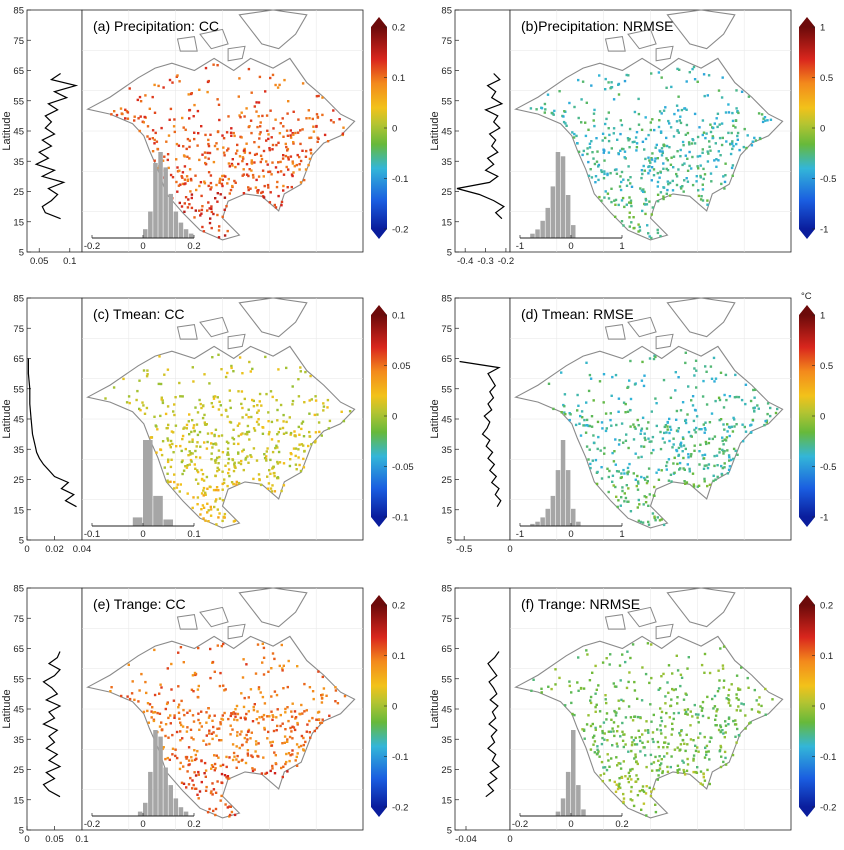 The width and height of the screenshot is (844, 850). I want to click on panel-d-hist-bar, so click(532, 524).